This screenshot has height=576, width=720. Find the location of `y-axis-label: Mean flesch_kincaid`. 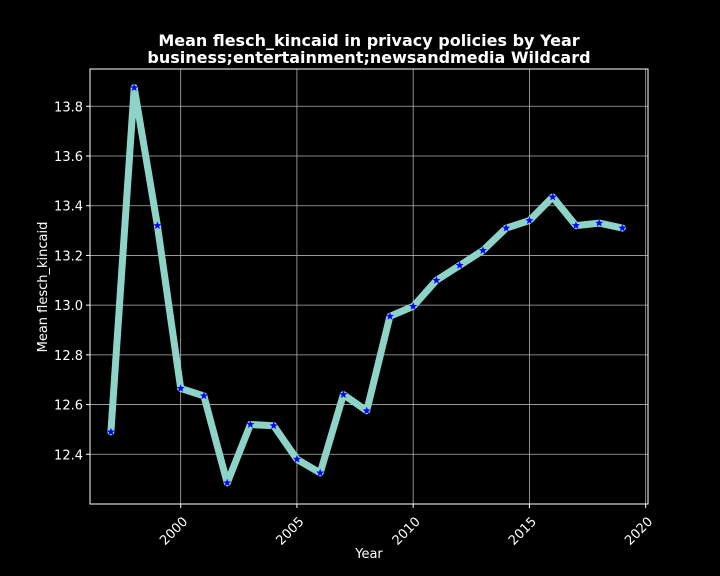

y-axis-label: Mean flesch_kincaid is located at coordinates (43, 287).